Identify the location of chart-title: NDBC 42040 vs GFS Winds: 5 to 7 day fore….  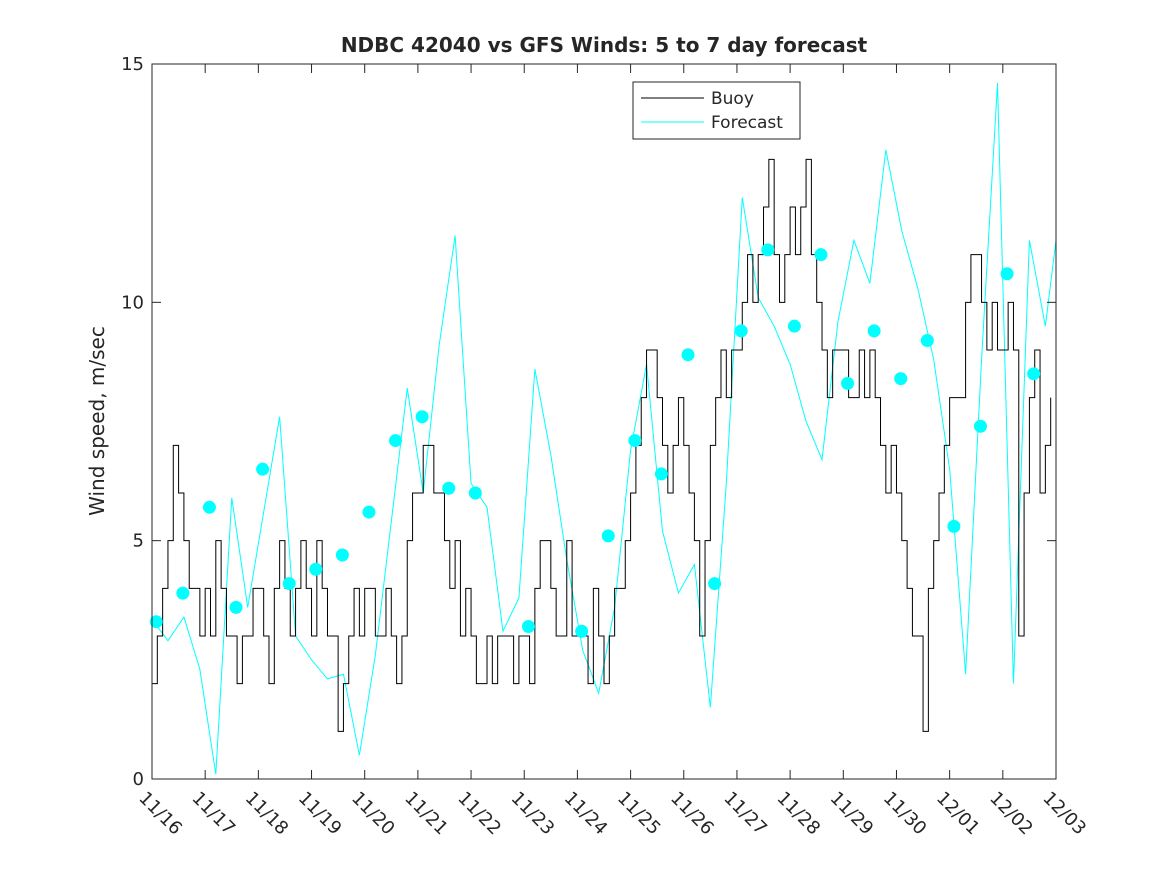
(604, 45).